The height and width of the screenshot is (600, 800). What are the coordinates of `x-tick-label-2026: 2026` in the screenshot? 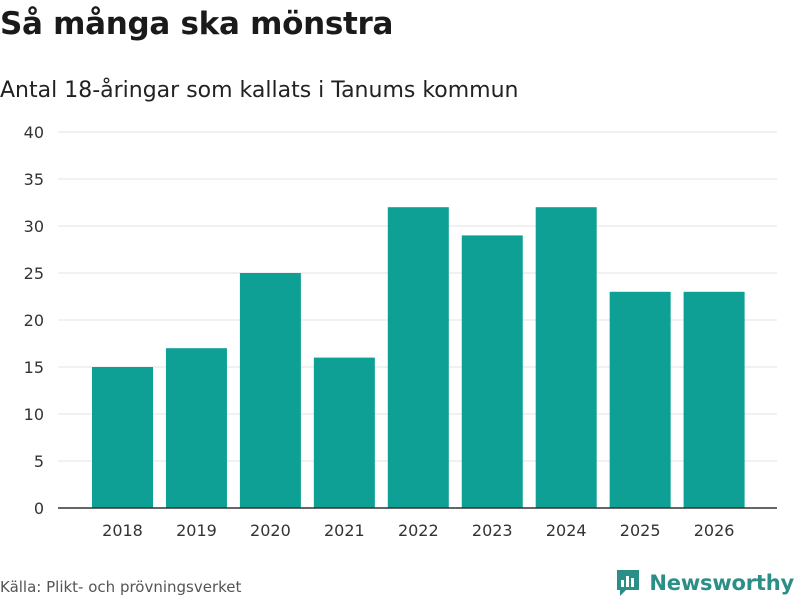 It's located at (714, 530).